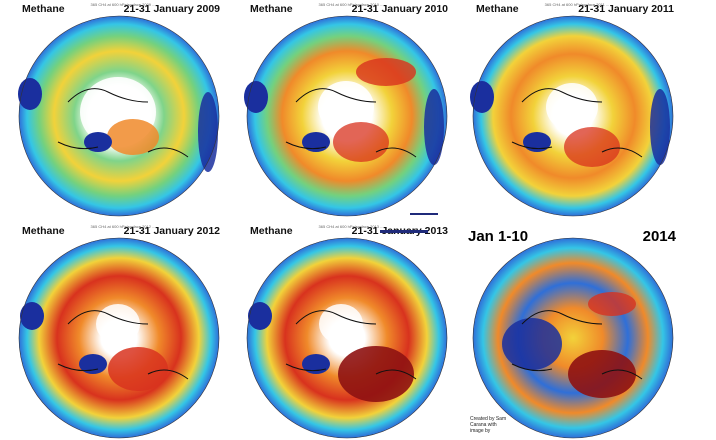  I want to click on panel-label: Jan 1-10, so click(498, 236).